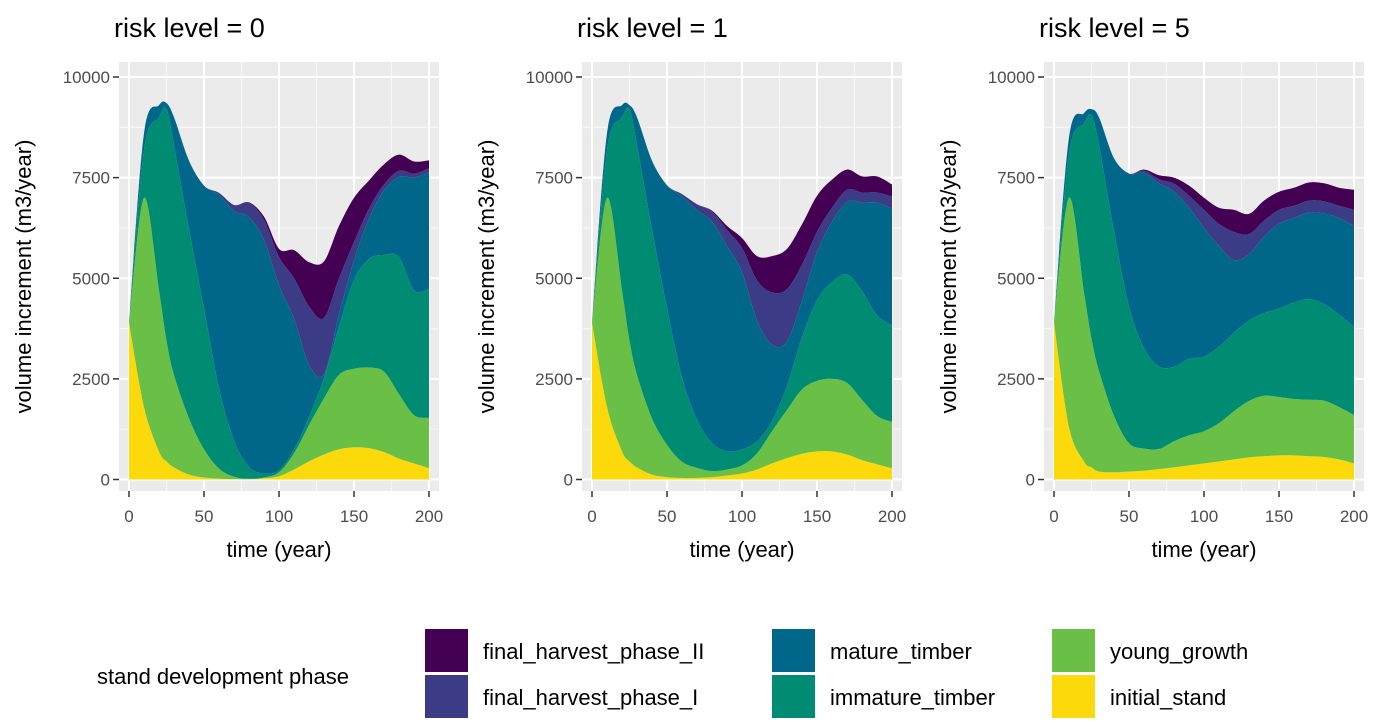 This screenshot has width=1387, height=723. I want to click on legend-label: final_harvest_phase_I, so click(590, 697).